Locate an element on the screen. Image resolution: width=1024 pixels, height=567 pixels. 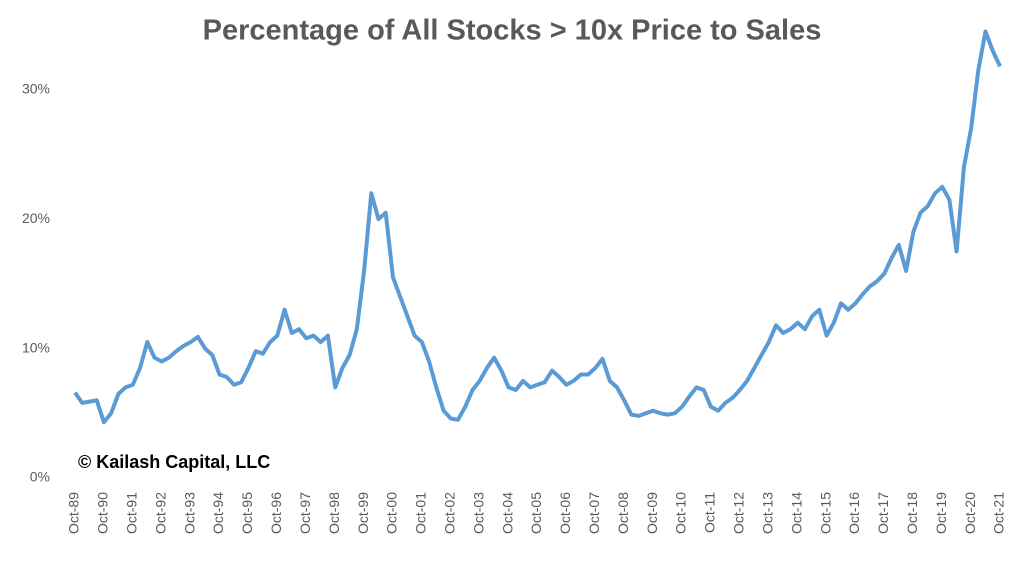
x-tick-label: Oct-91 is located at coordinates (132, 513).